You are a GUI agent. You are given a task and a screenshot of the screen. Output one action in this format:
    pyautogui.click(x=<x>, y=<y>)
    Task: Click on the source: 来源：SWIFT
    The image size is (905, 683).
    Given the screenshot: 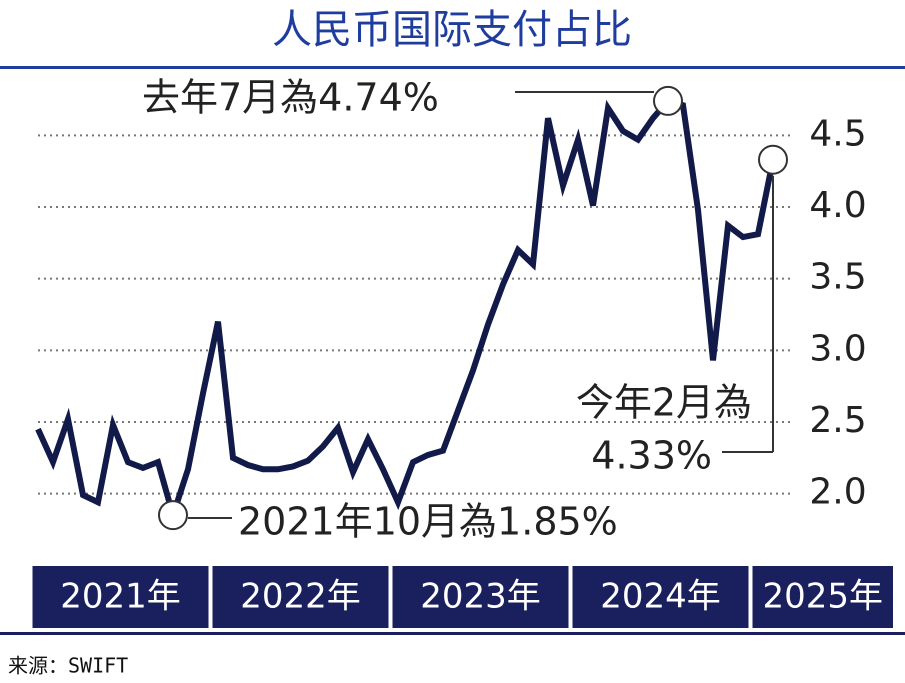 What is the action you would take?
    pyautogui.click(x=68, y=666)
    